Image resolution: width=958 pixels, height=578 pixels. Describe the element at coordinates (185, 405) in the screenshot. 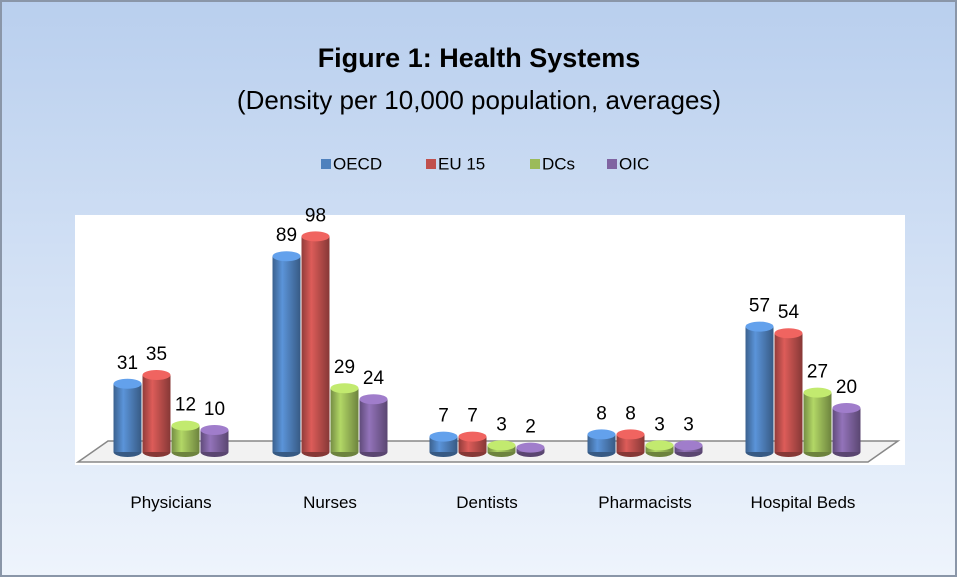

I see `data-label: 12` at that location.